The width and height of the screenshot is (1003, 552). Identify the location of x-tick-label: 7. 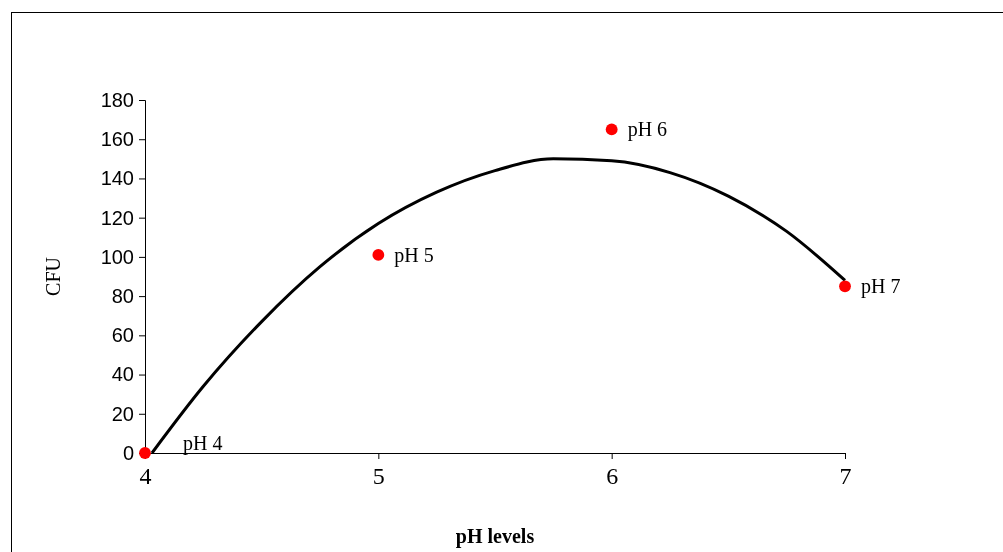
(845, 475).